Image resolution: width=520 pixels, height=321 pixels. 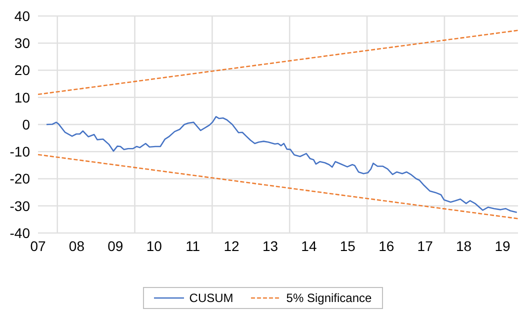 I want to click on y-tick-label: -40, so click(x=20, y=232).